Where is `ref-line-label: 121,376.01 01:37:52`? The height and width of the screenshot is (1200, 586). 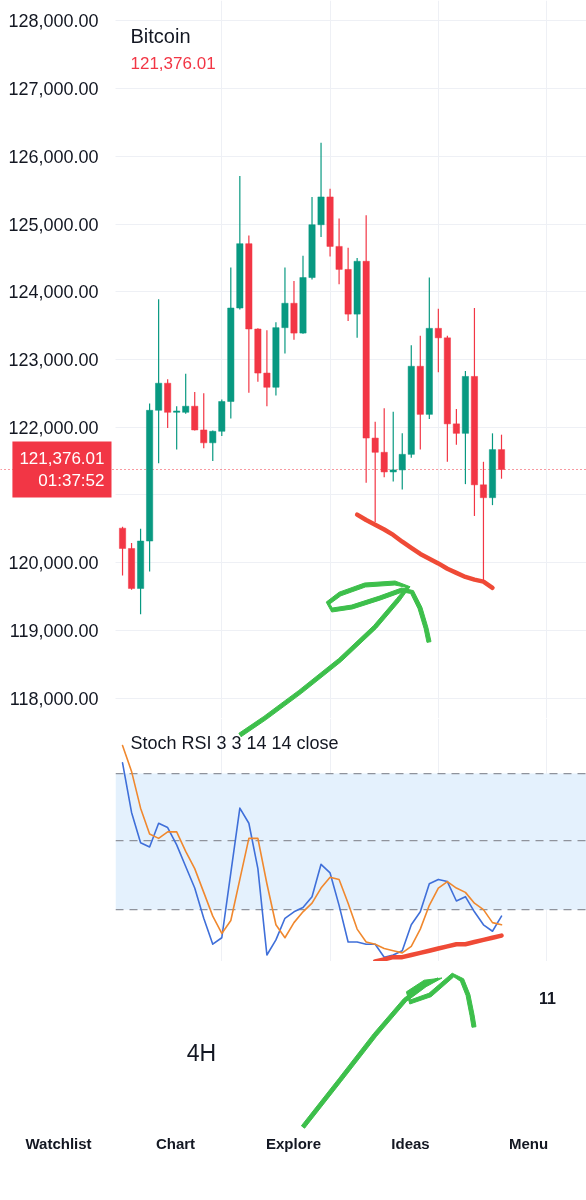 ref-line-label: 121,376.01 01:37:52 is located at coordinates (62, 469).